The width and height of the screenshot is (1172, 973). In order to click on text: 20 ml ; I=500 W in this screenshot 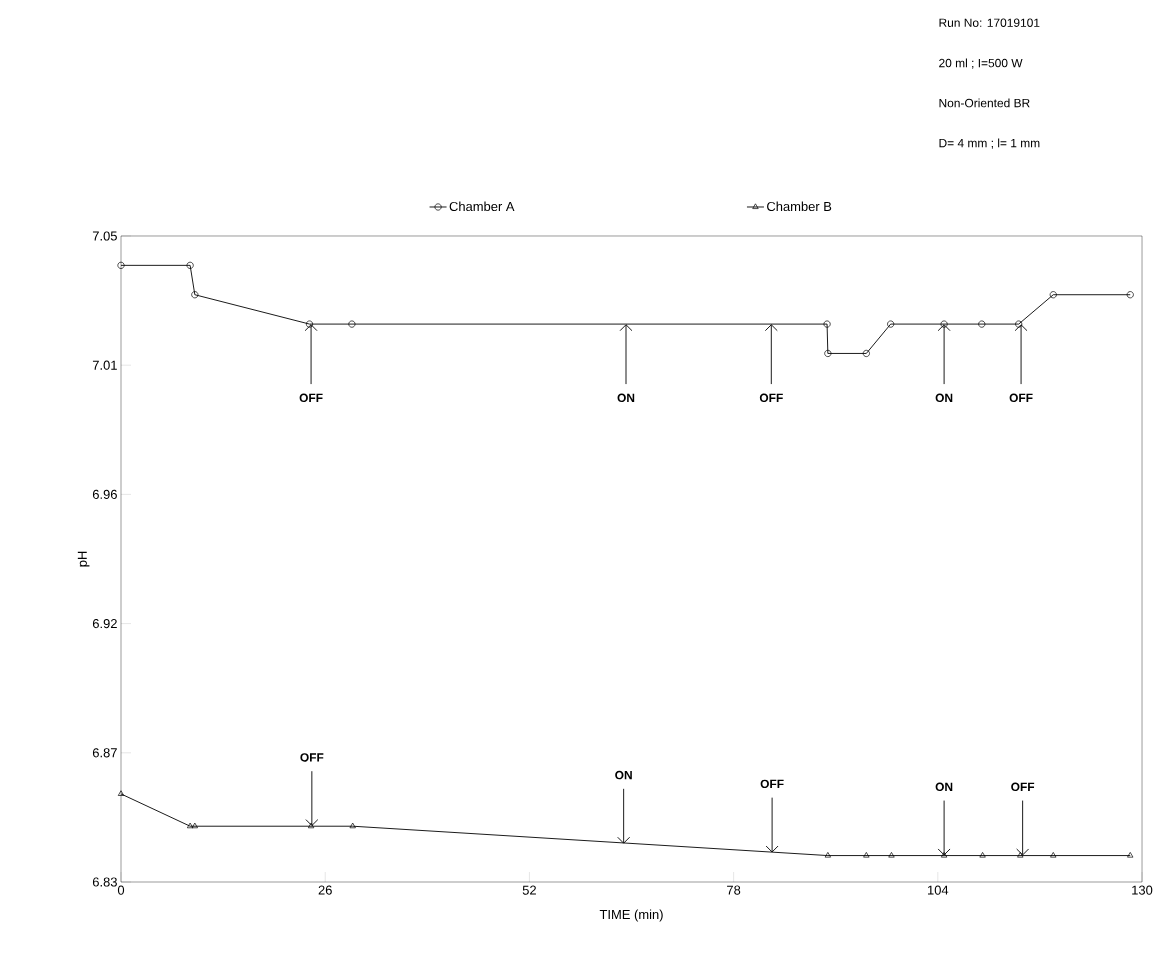, I will do `click(981, 63)`.